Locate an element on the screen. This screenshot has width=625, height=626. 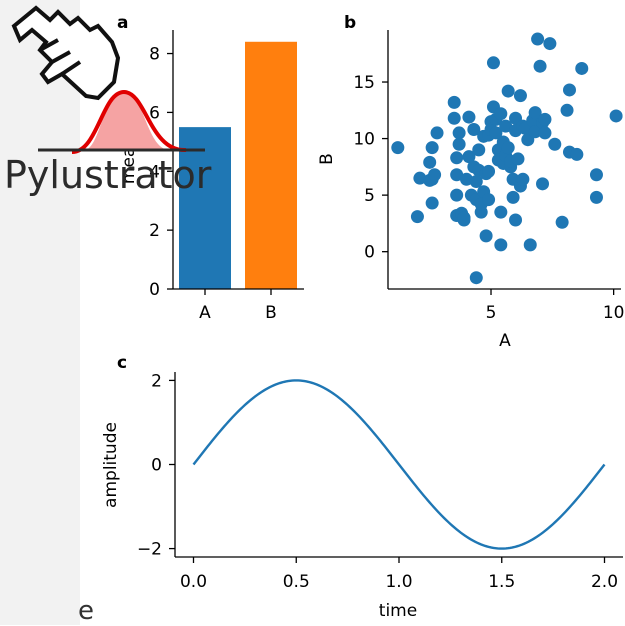
panel-b-xtick-label: 5 is located at coordinates (491, 313).